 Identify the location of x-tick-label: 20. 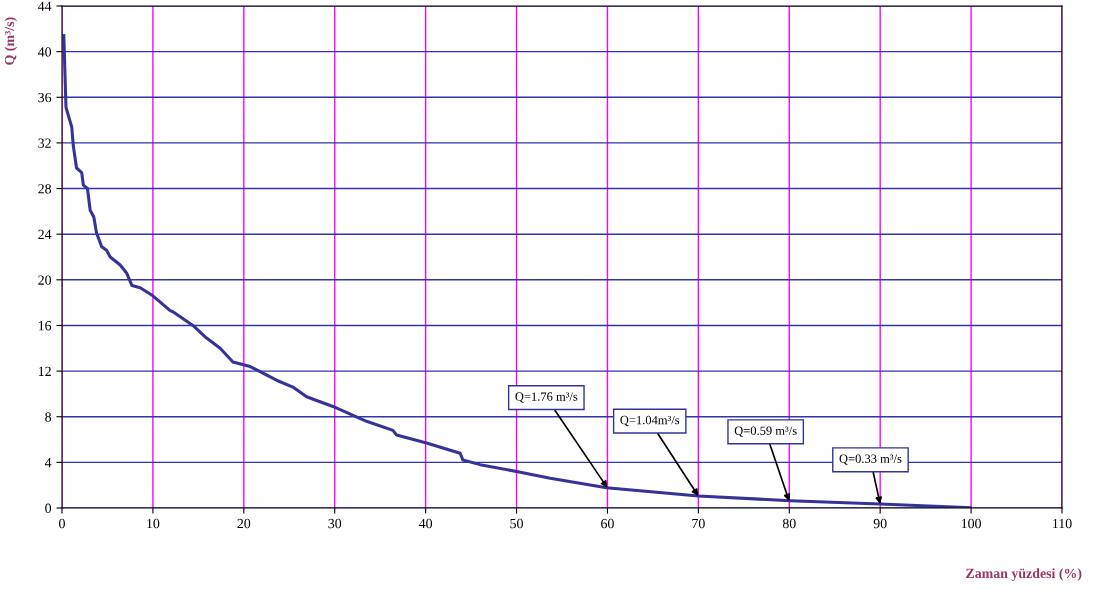
(244, 523).